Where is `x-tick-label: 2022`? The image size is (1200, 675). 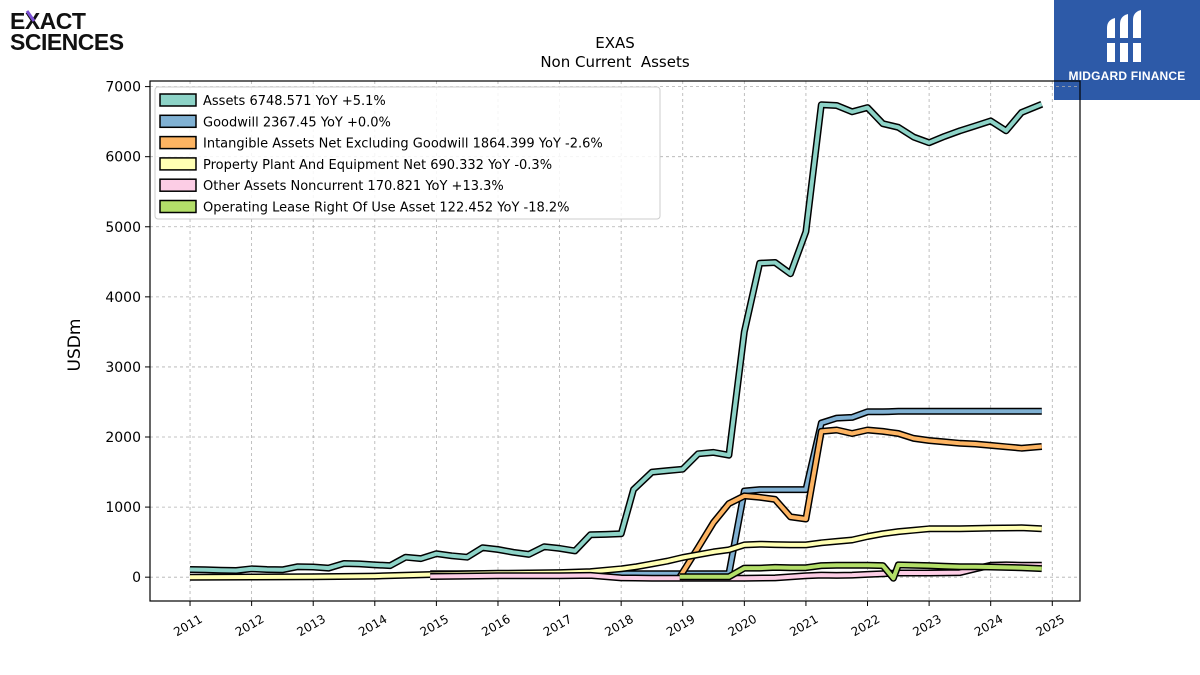
x-tick-label: 2022 is located at coordinates (865, 625).